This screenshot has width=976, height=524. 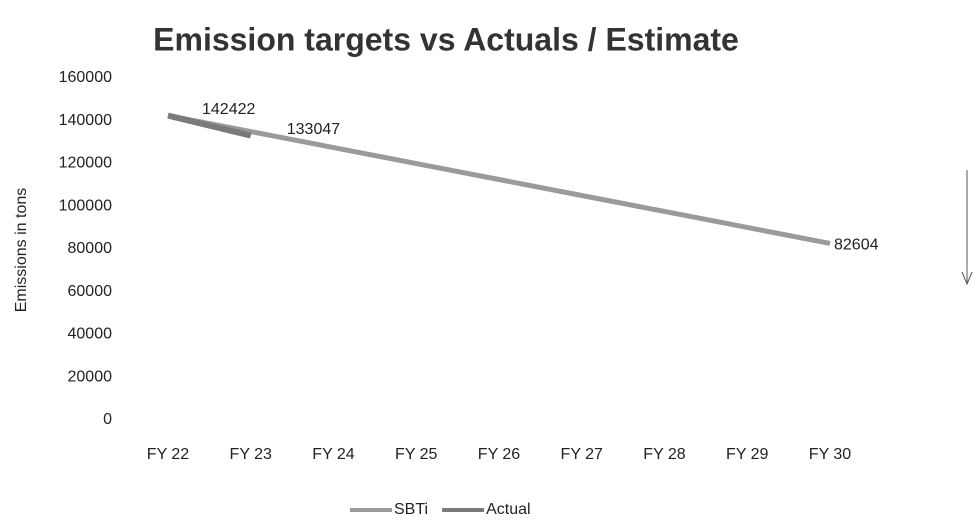 What do you see at coordinates (251, 454) in the screenshot?
I see `x-tick-label: FY 23` at bounding box center [251, 454].